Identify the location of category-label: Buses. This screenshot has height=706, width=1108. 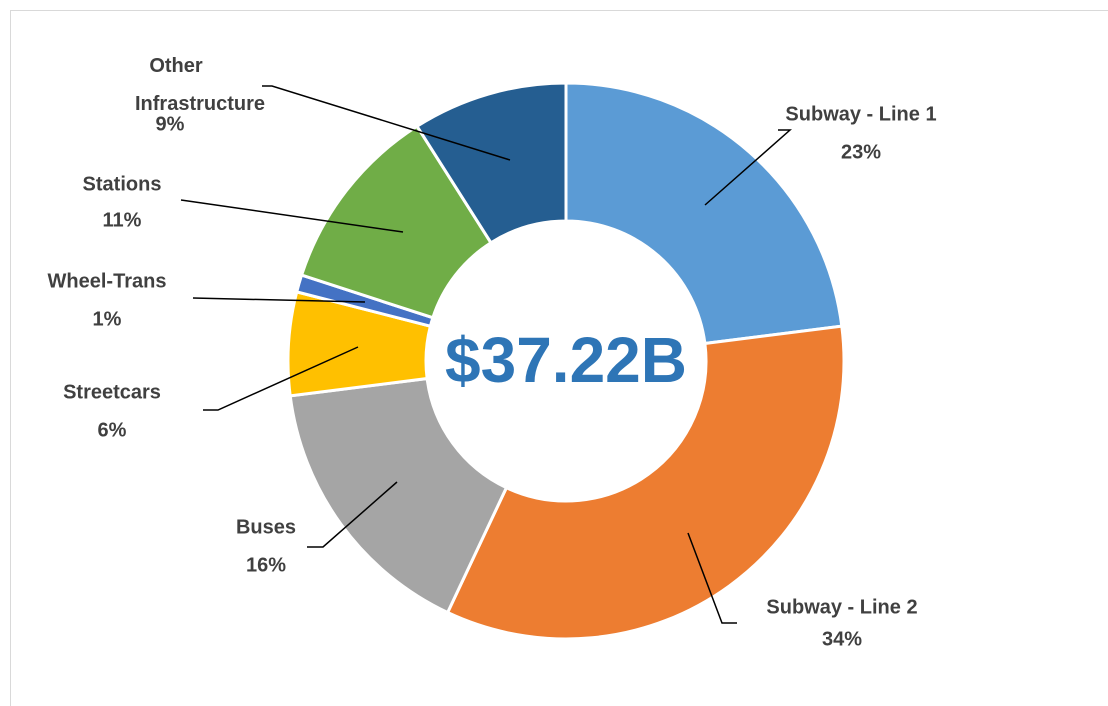
(266, 527).